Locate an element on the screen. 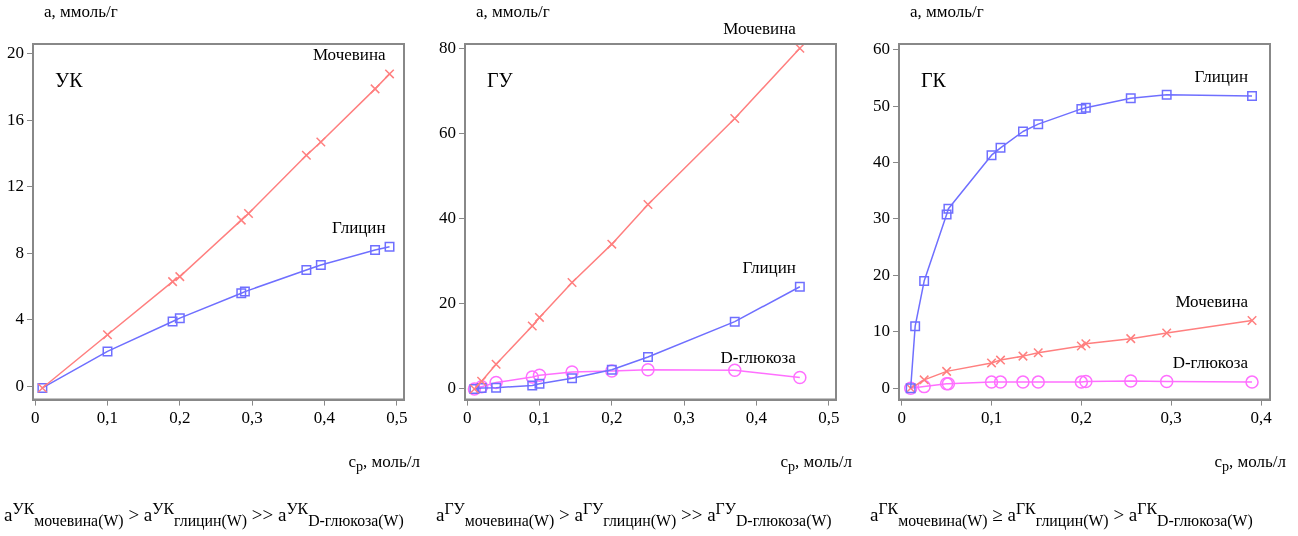 Image resolution: width=1298 pixels, height=536 pixels. y-axis-title: a, ммоль/г is located at coordinates (947, 12).